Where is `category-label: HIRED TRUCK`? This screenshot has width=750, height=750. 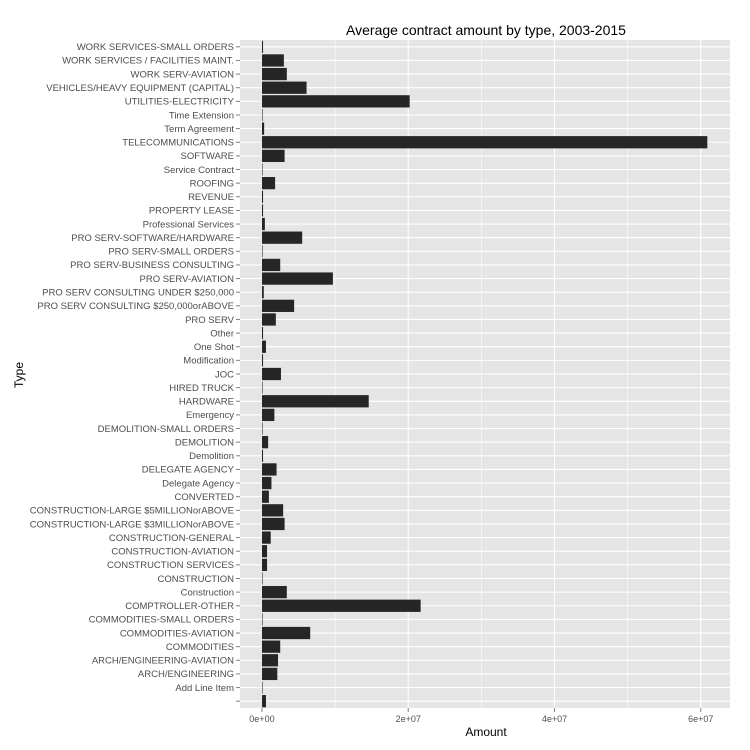
category-label: HIRED TRUCK is located at coordinates (201, 388).